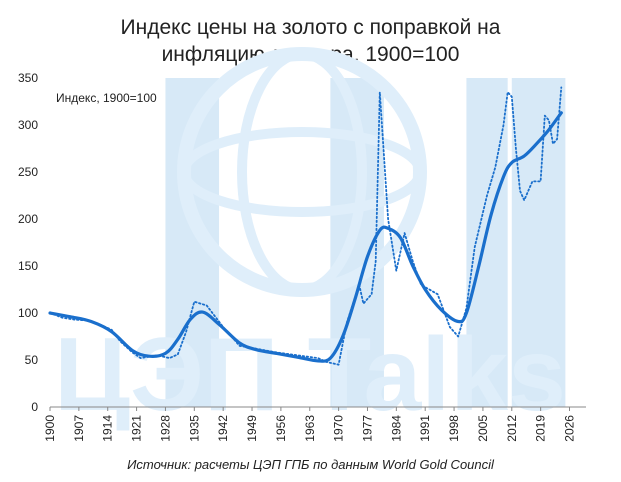  Describe the element at coordinates (310, 27) in the screenshot. I see `chart-title-line-1: Индекс цены на золото с поправкой на` at that location.